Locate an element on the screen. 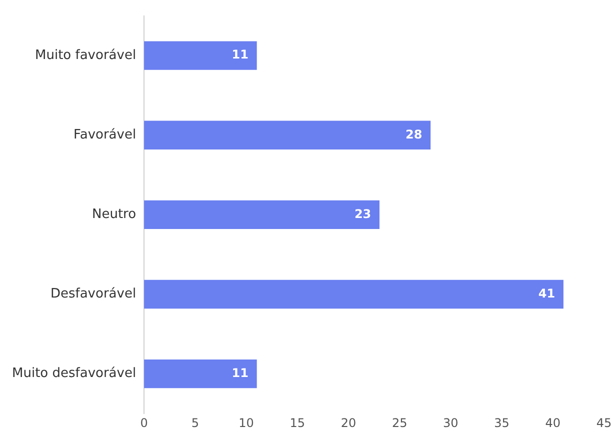  x-tick-label: 0 is located at coordinates (144, 423).